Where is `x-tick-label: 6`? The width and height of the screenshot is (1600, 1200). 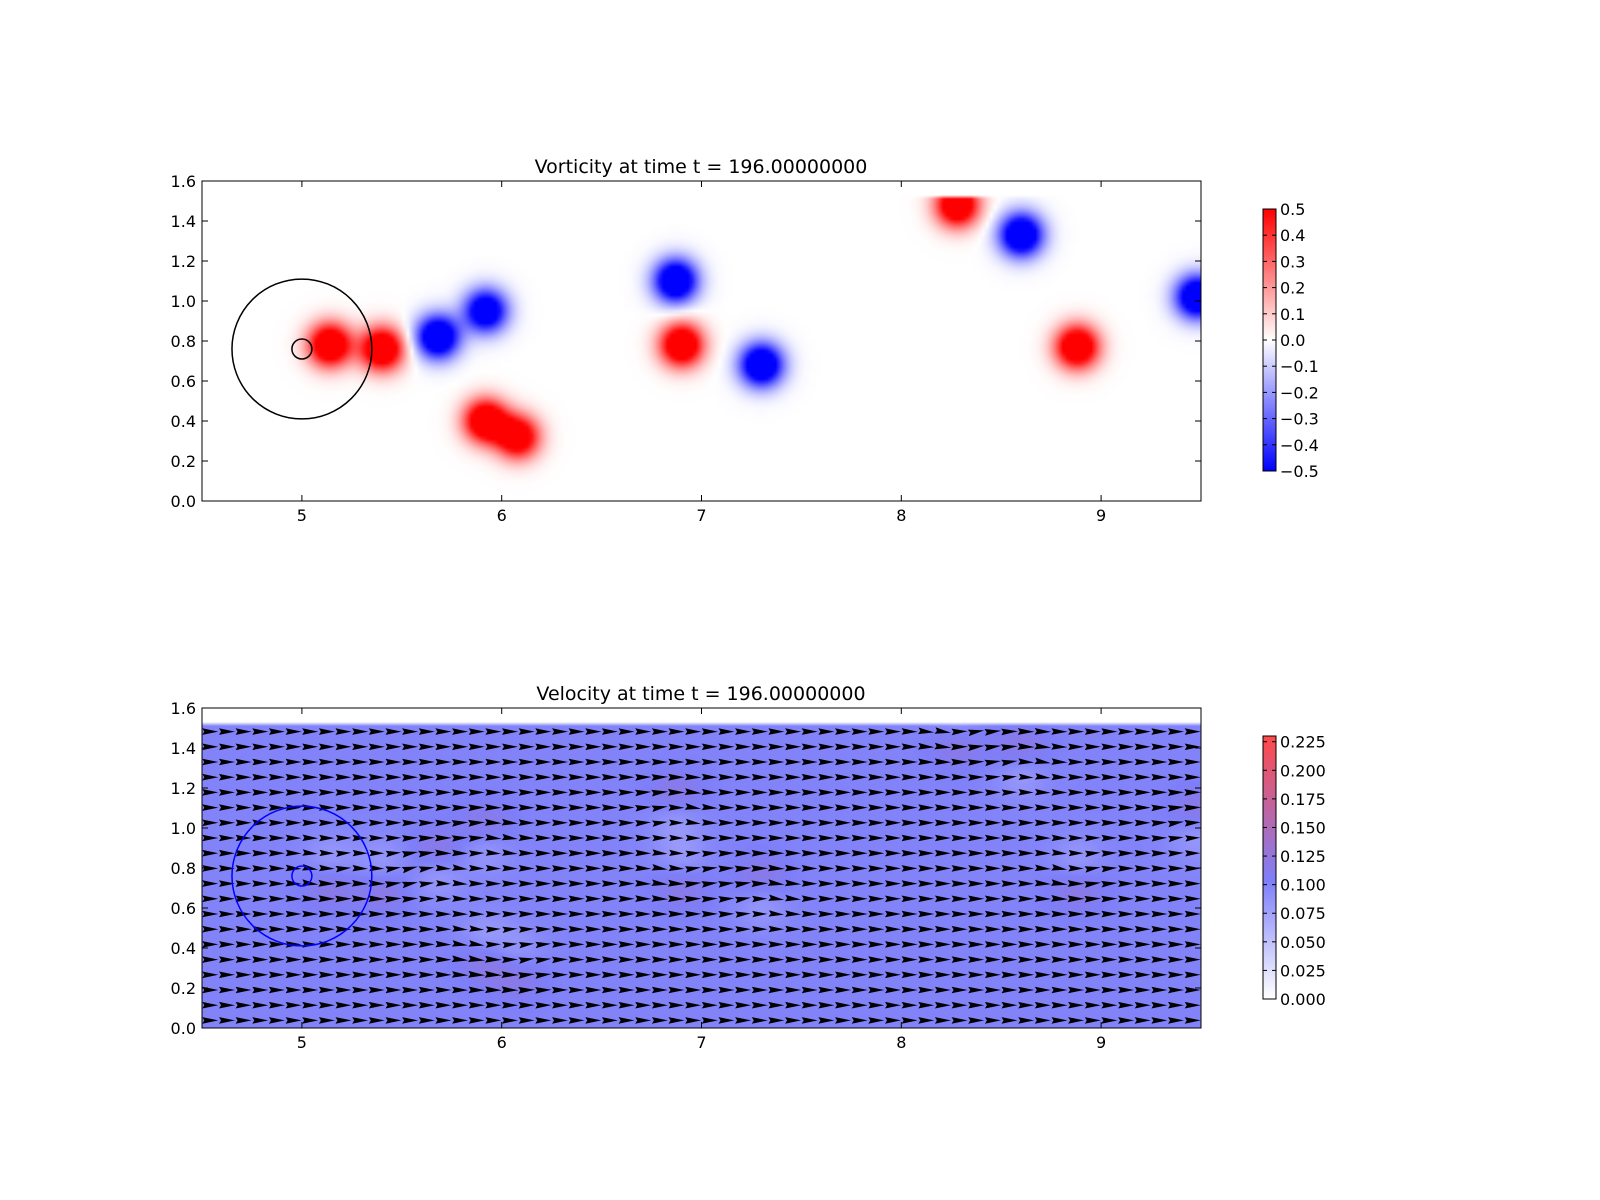 x-tick-label: 6 is located at coordinates (502, 515).